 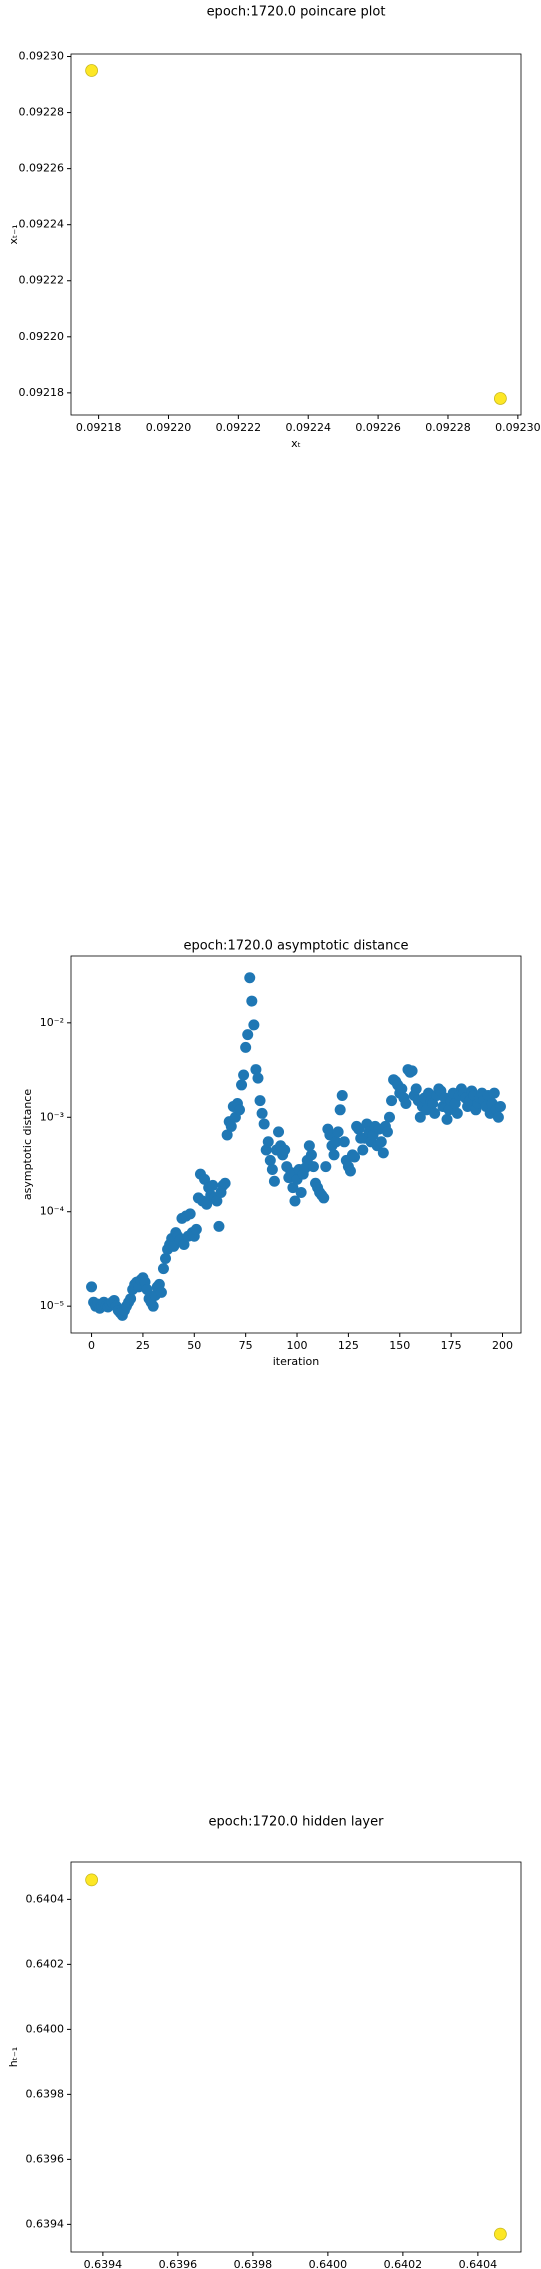 I want to click on x-tick-label: 0.09230, so click(x=518, y=427).